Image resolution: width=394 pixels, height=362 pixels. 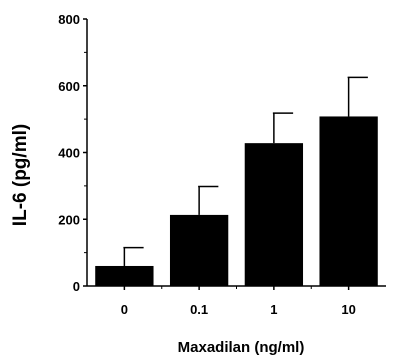 I want to click on y-tick-label: 200, so click(x=69, y=219).